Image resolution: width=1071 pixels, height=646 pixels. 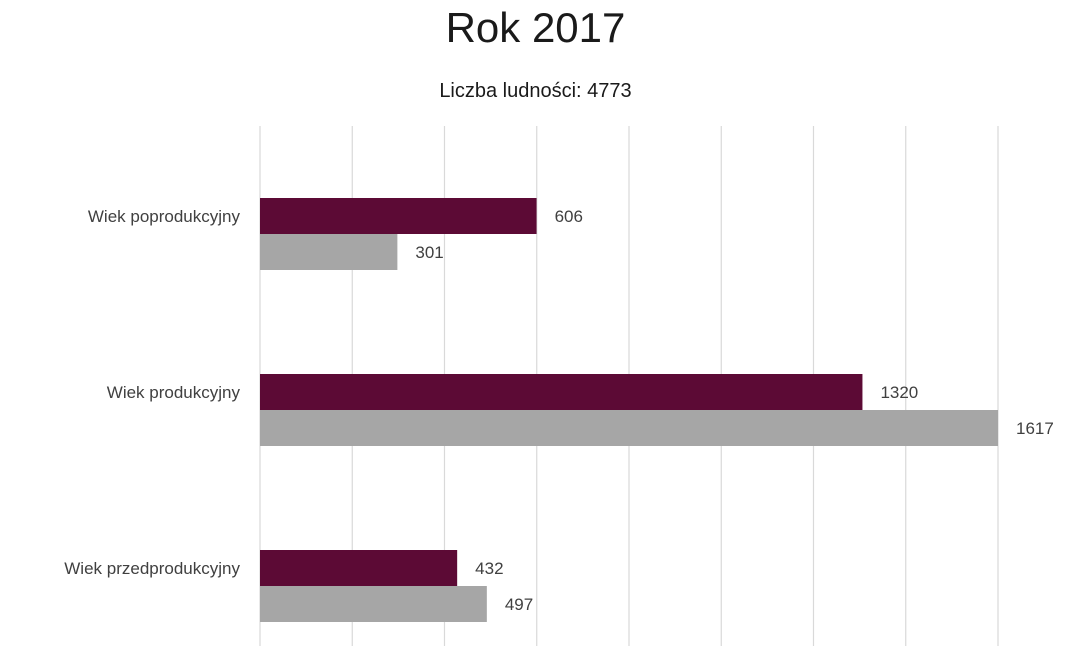 I want to click on data-label: 497, so click(x=519, y=604).